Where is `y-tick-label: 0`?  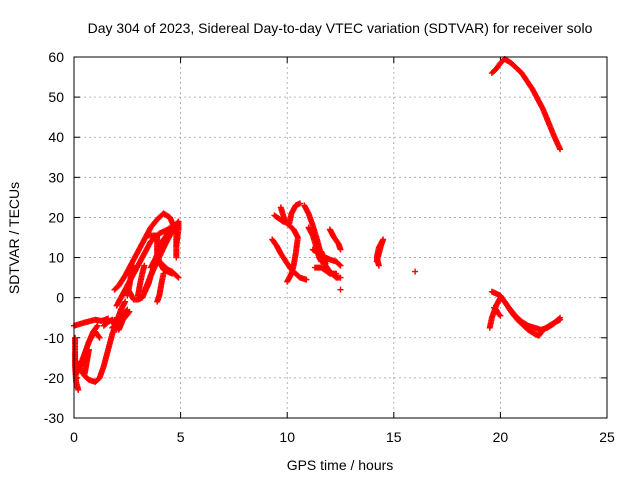
y-tick-label: 0 is located at coordinates (60, 298).